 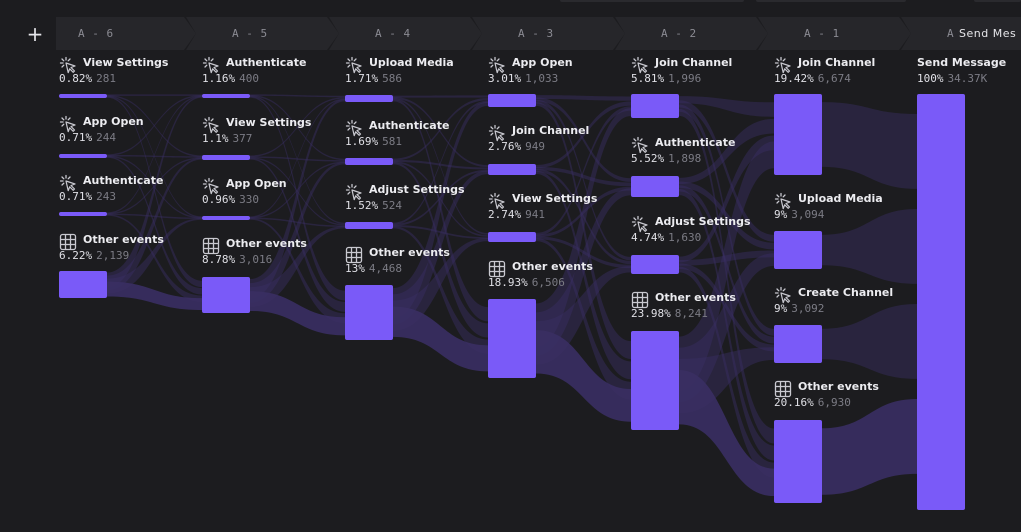 What do you see at coordinates (536, 33) in the screenshot?
I see `step-label: A - 3` at bounding box center [536, 33].